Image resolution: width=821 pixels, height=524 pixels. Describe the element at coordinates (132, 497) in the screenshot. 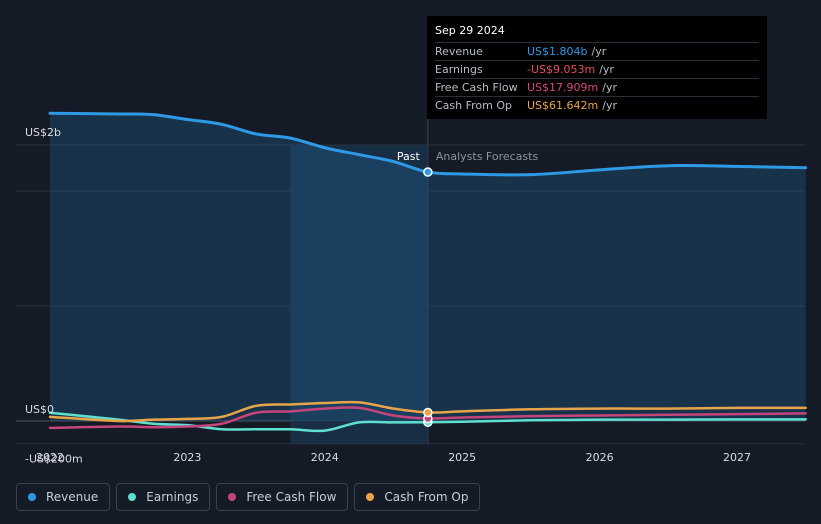

I see `earnings-dot-icon` at that location.